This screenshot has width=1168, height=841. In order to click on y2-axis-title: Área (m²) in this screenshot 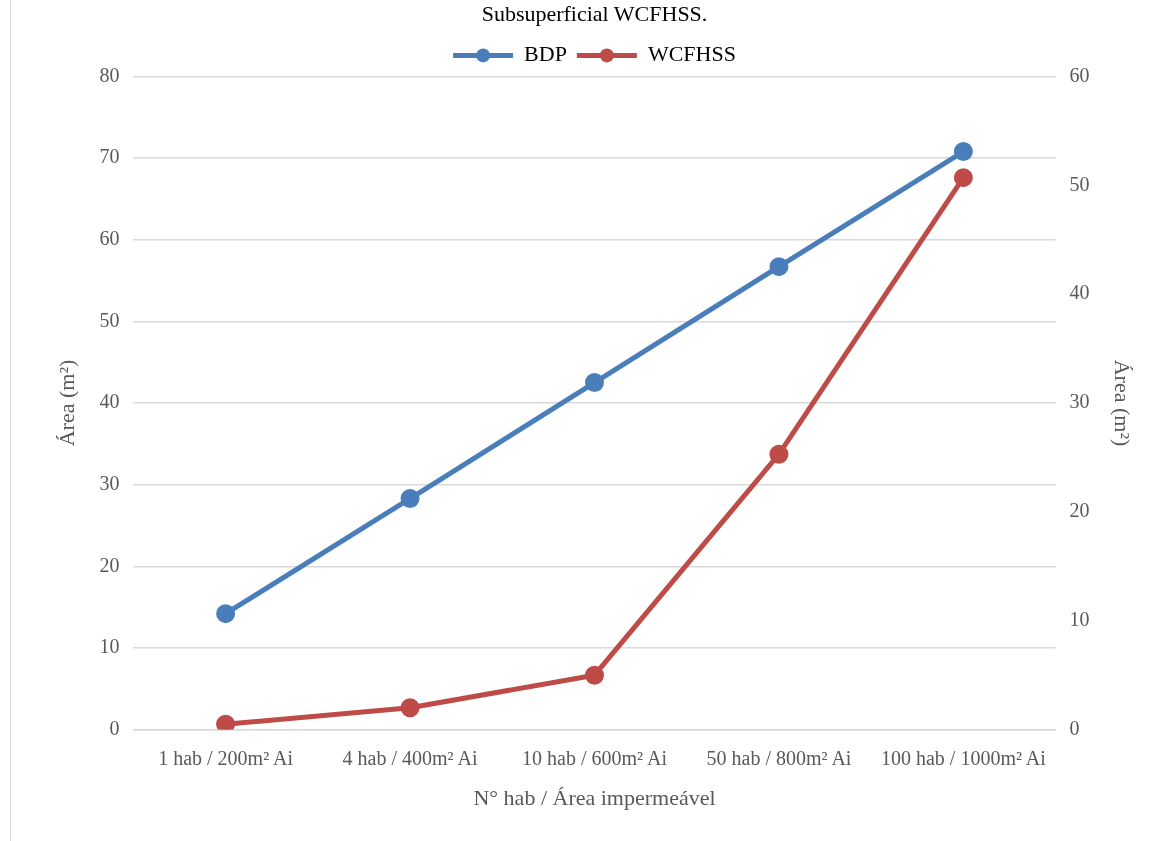, I will do `click(1123, 403)`.